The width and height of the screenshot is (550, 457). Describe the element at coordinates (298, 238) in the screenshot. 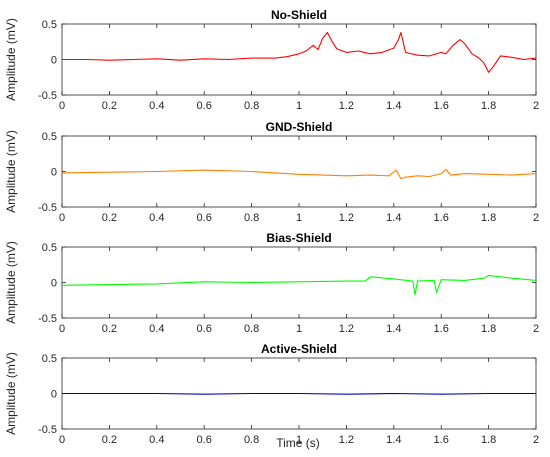

I see `panel-title: Bias-Shield` at that location.